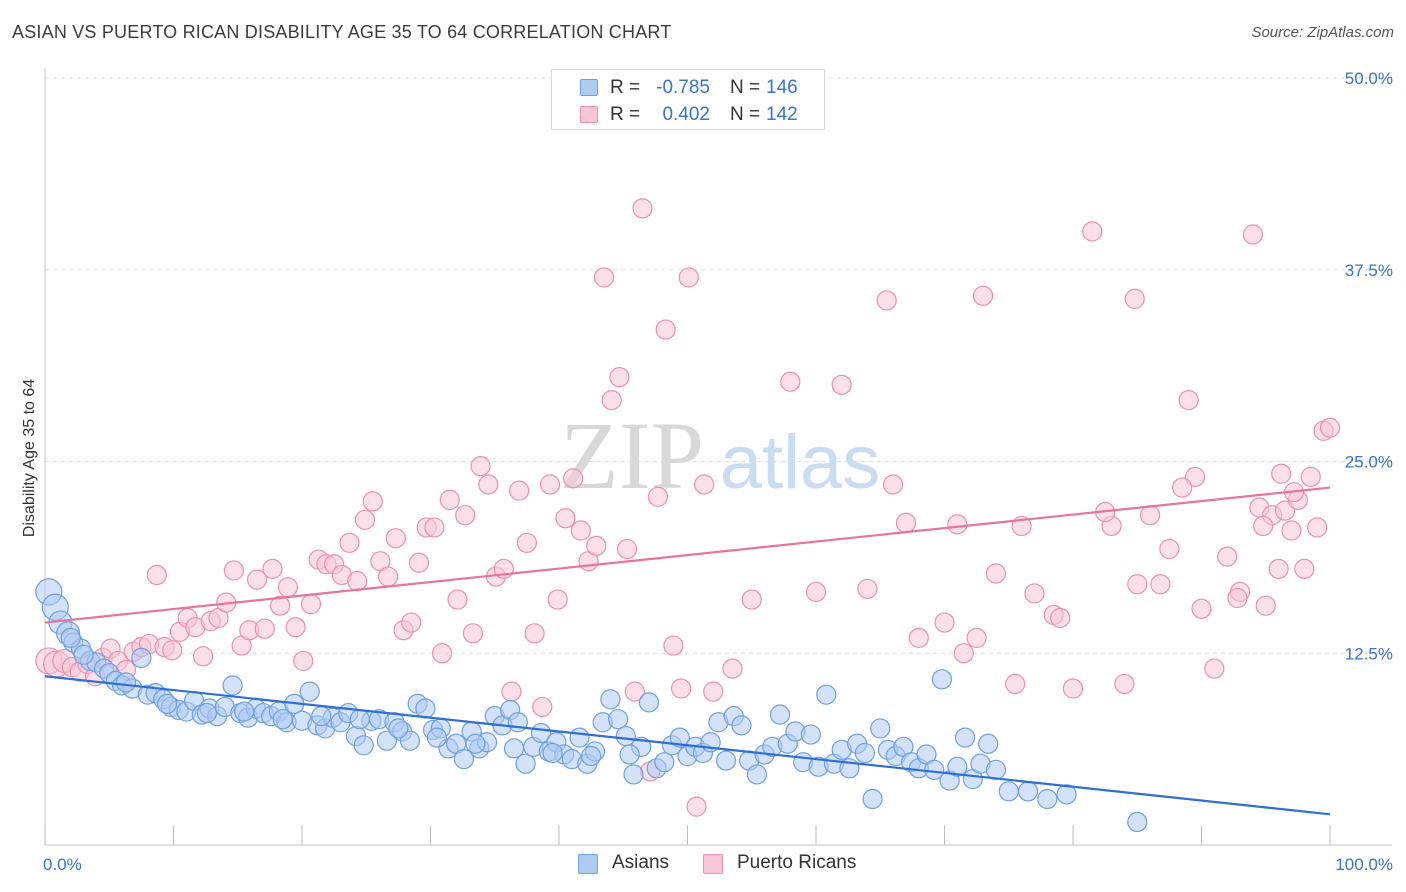 The width and height of the screenshot is (1406, 892). I want to click on y-tick-label: 37.5%, so click(1369, 270).